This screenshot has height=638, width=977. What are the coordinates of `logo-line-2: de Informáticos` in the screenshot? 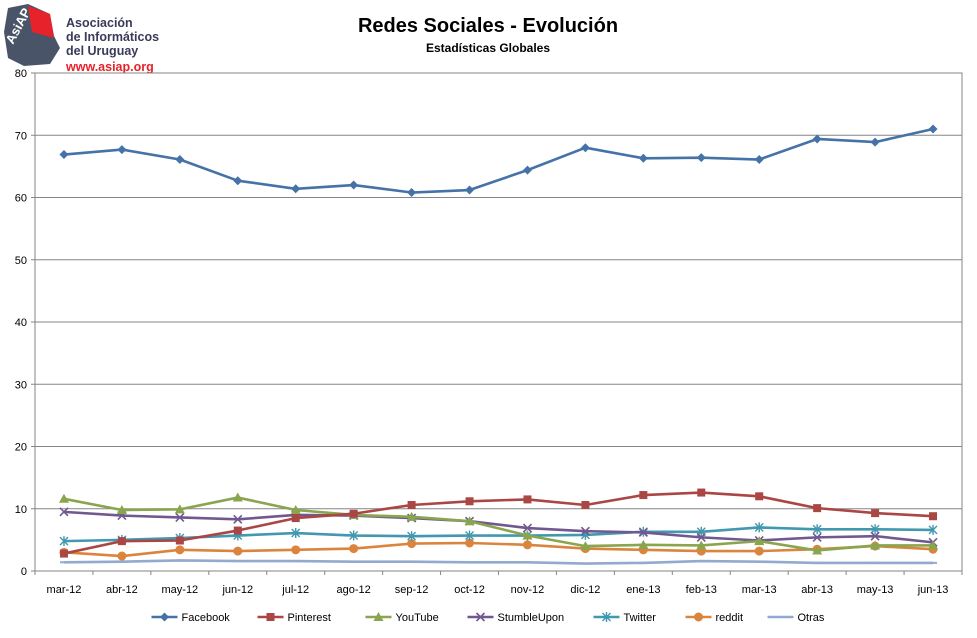 It's located at (113, 37).